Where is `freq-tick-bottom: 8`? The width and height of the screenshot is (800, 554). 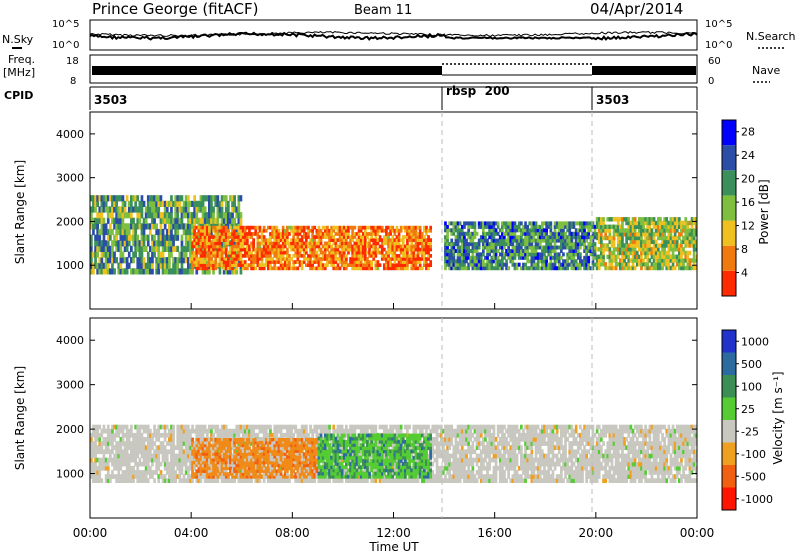 freq-tick-bottom: 8 is located at coordinates (73, 81).